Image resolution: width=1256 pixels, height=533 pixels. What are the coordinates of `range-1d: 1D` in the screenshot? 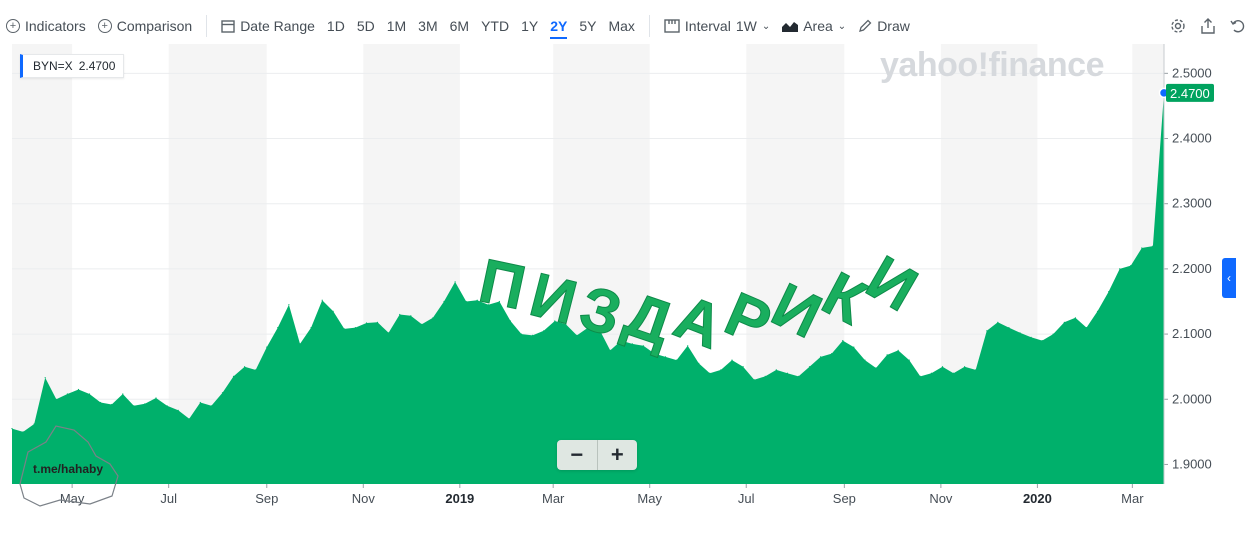 It's located at (335, 26).